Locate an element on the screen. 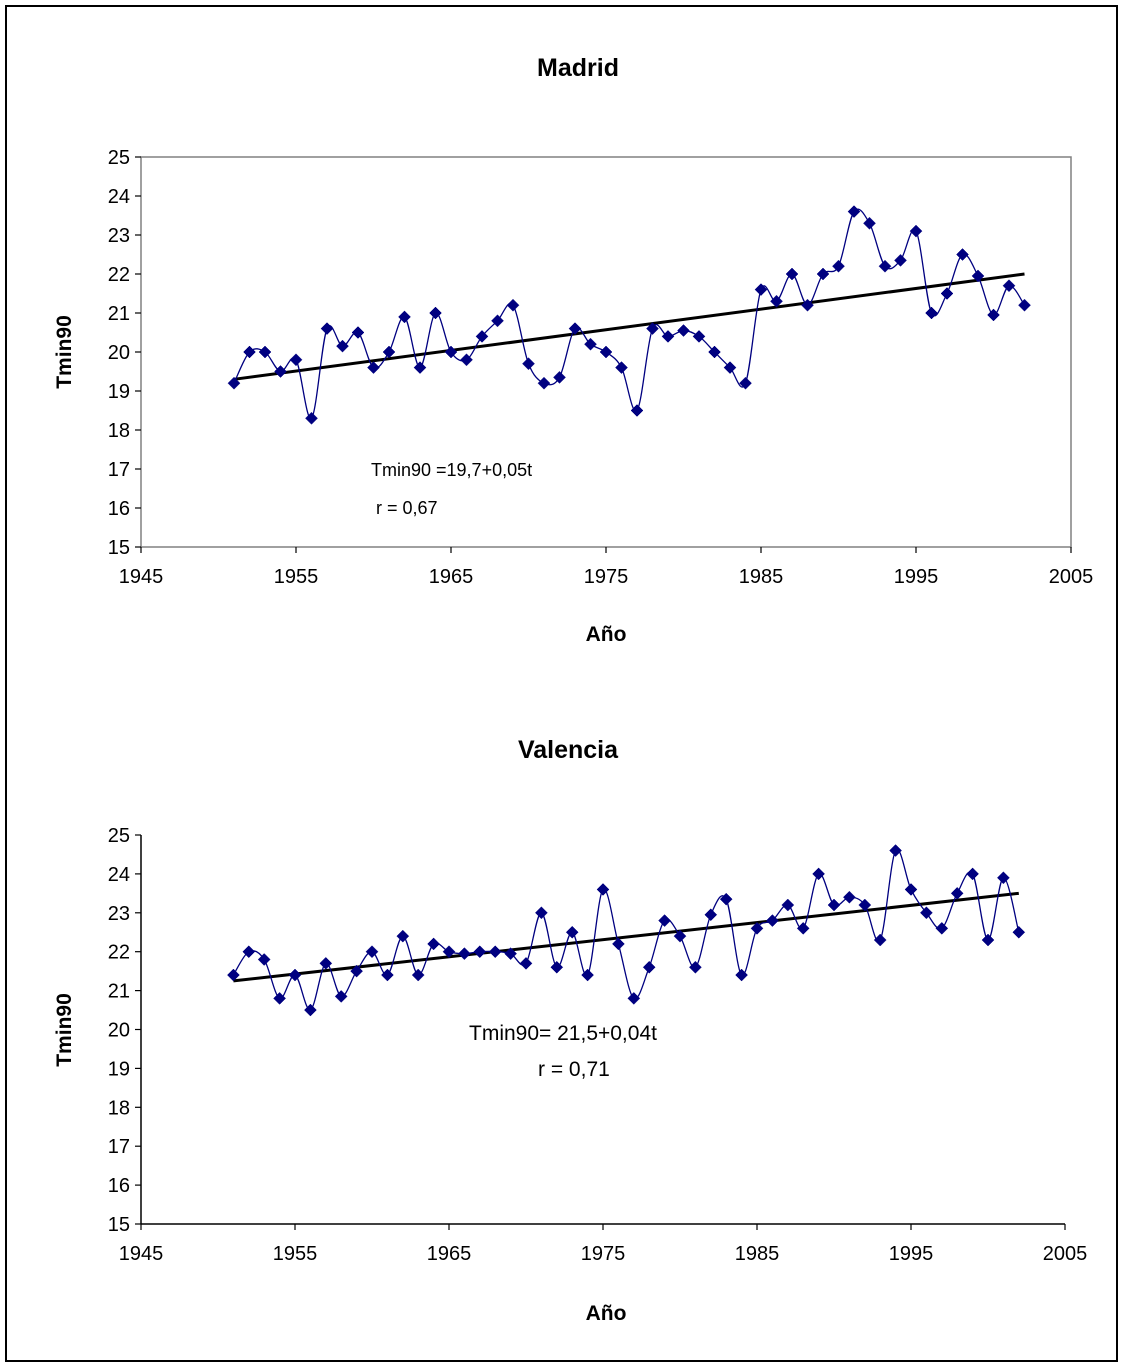  y-tick-label: 24 is located at coordinates (119, 197).